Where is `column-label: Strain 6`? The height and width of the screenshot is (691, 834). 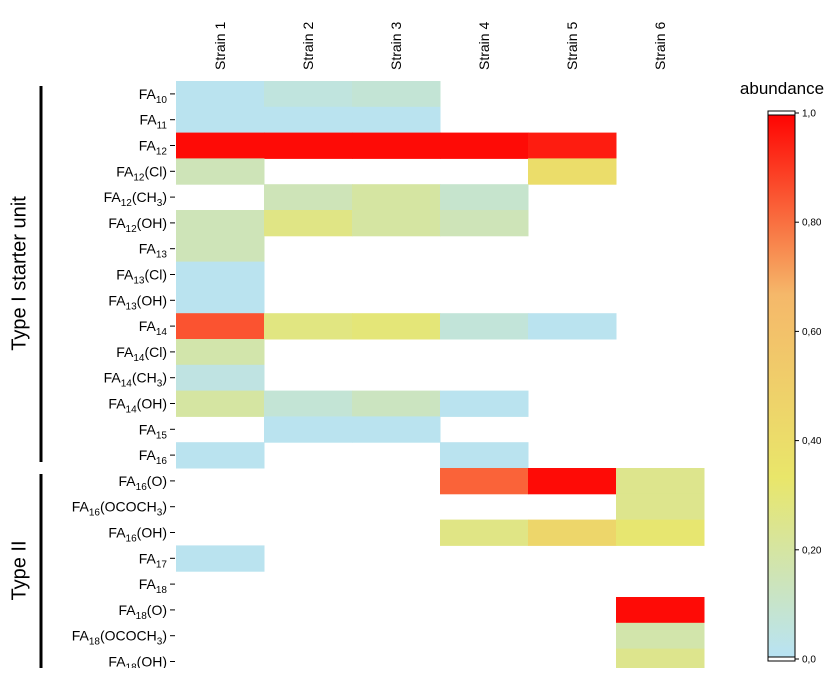
column-label: Strain 6 is located at coordinates (660, 46).